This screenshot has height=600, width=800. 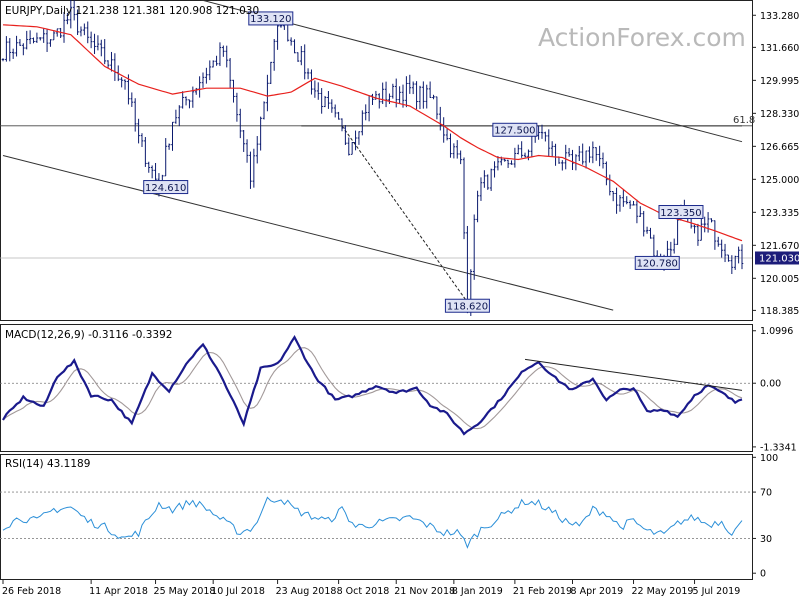 I want to click on price-label-124-610: 124.610, so click(x=166, y=187).